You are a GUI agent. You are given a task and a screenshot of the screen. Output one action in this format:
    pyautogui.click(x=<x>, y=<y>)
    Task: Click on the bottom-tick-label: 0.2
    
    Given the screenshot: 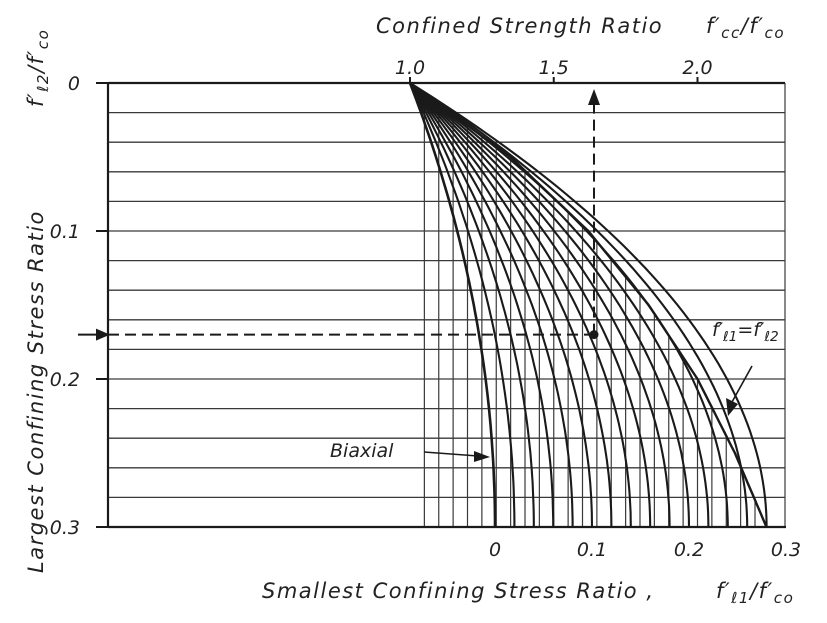 What is the action you would take?
    pyautogui.click(x=689, y=550)
    